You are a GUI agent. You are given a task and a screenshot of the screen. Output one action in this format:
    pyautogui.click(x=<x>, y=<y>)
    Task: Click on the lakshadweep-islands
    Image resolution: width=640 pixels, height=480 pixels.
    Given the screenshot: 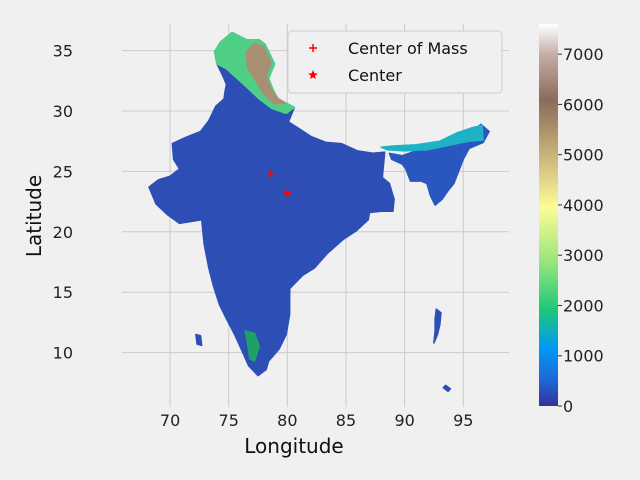 What is the action you would take?
    pyautogui.click(x=199, y=340)
    